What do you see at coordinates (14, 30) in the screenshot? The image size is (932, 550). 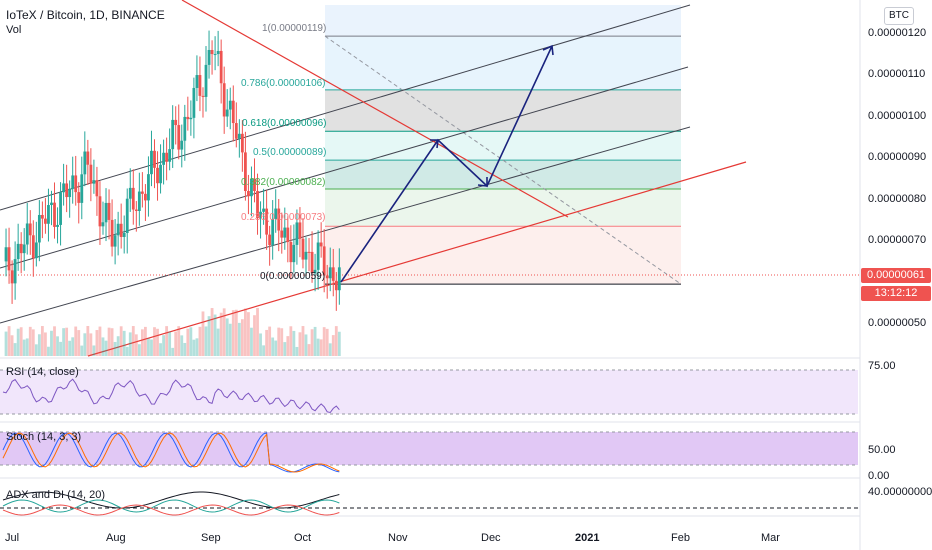 I see `volume-label: Vol` at bounding box center [14, 30].